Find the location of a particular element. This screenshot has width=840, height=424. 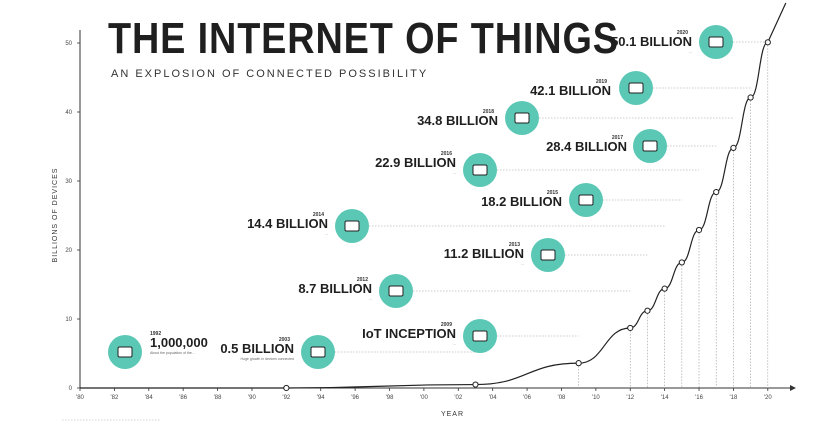

laptop-icon-glyph is located at coordinates (318, 352).